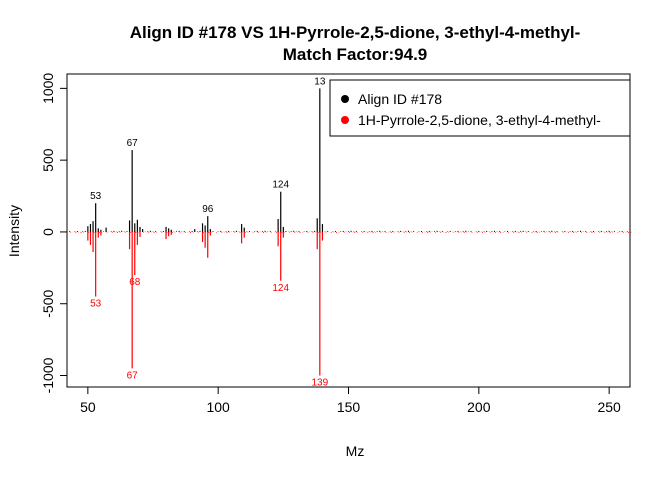  What do you see at coordinates (479, 120) in the screenshot?
I see `legend-label-reference: 1H-Pyrrole-2,5-dione, 3-ethyl-4-methyl-` at bounding box center [479, 120].